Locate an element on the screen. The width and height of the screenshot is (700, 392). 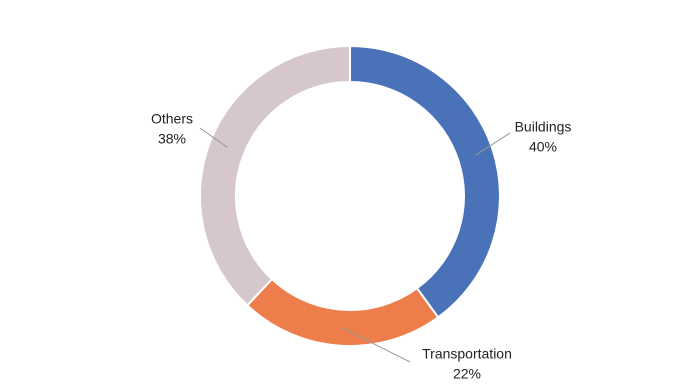
slice-label: Transportation is located at coordinates (467, 354).